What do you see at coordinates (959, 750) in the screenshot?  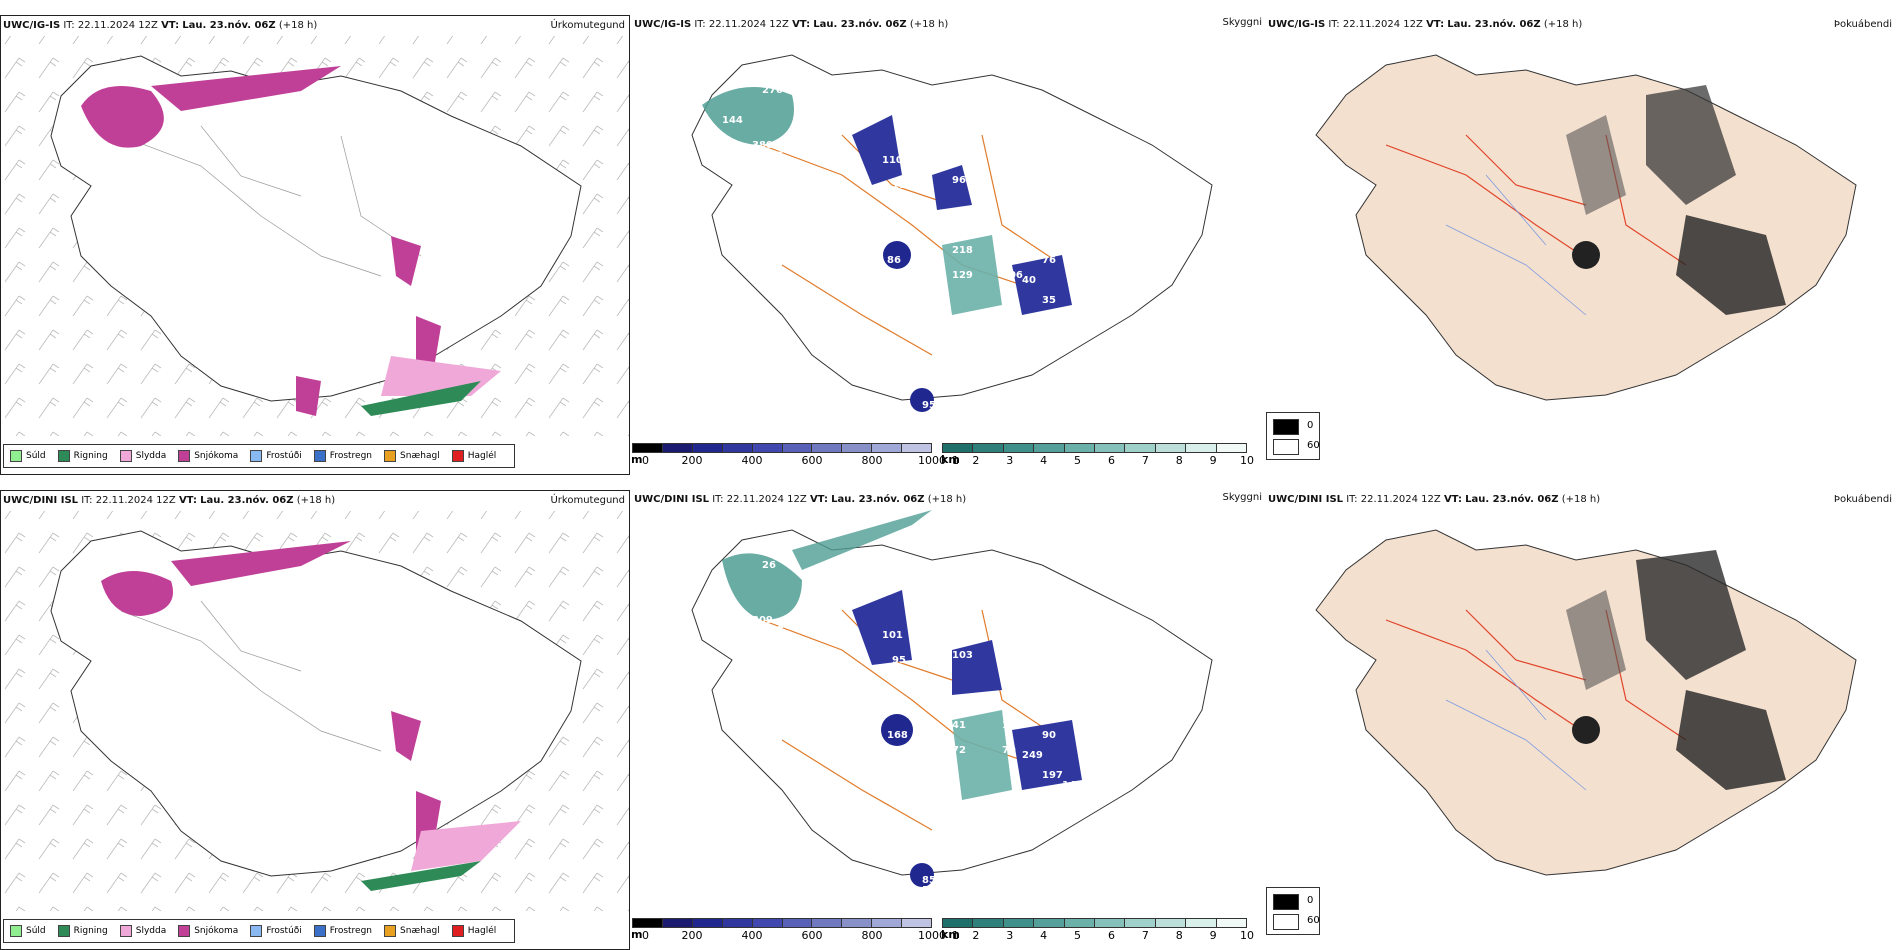 I see `ceiling-label: 72` at bounding box center [959, 750].